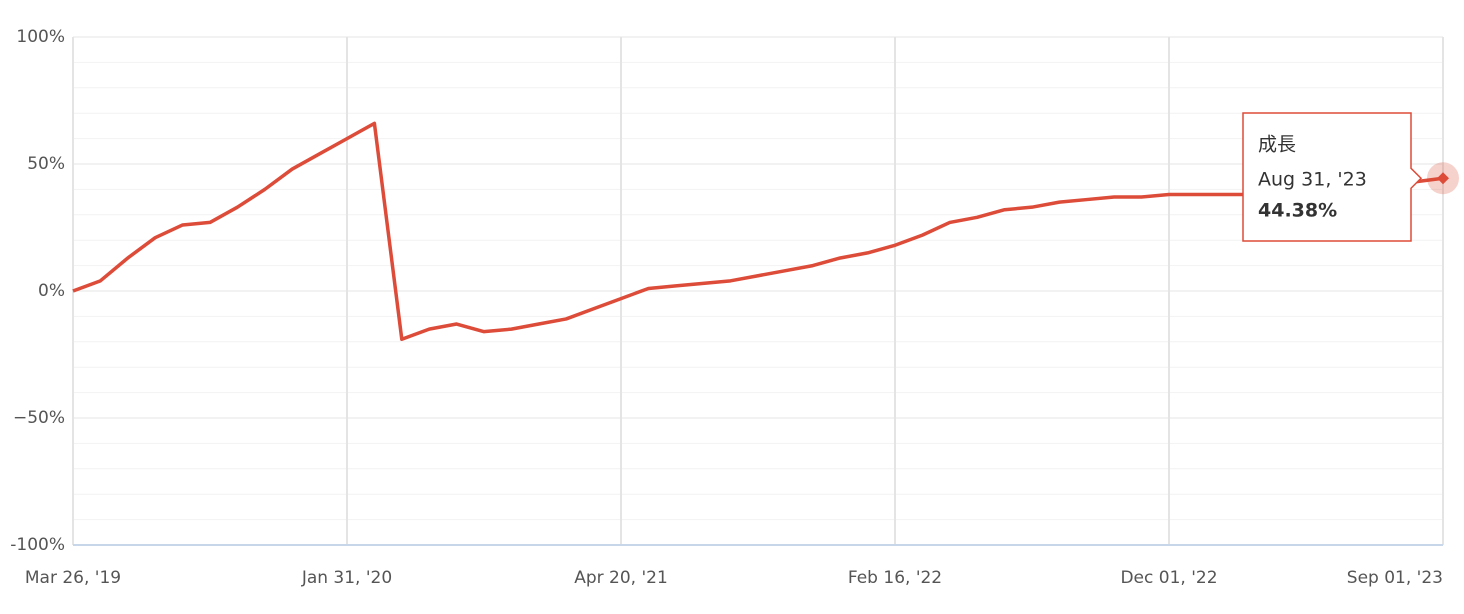 The width and height of the screenshot is (1464, 614). Describe the element at coordinates (1297, 211) in the screenshot. I see `tooltip-value: 44.38%` at that location.